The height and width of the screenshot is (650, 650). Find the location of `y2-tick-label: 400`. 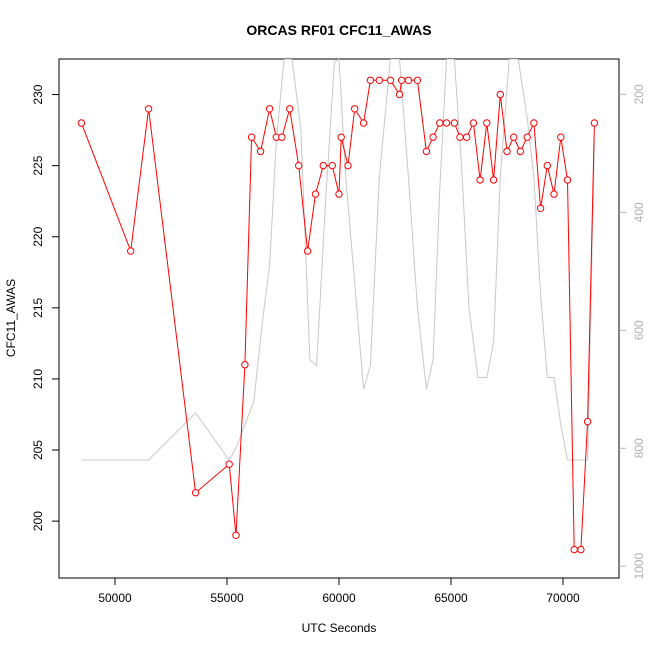

y2-tick-label: 400 is located at coordinates (639, 212).